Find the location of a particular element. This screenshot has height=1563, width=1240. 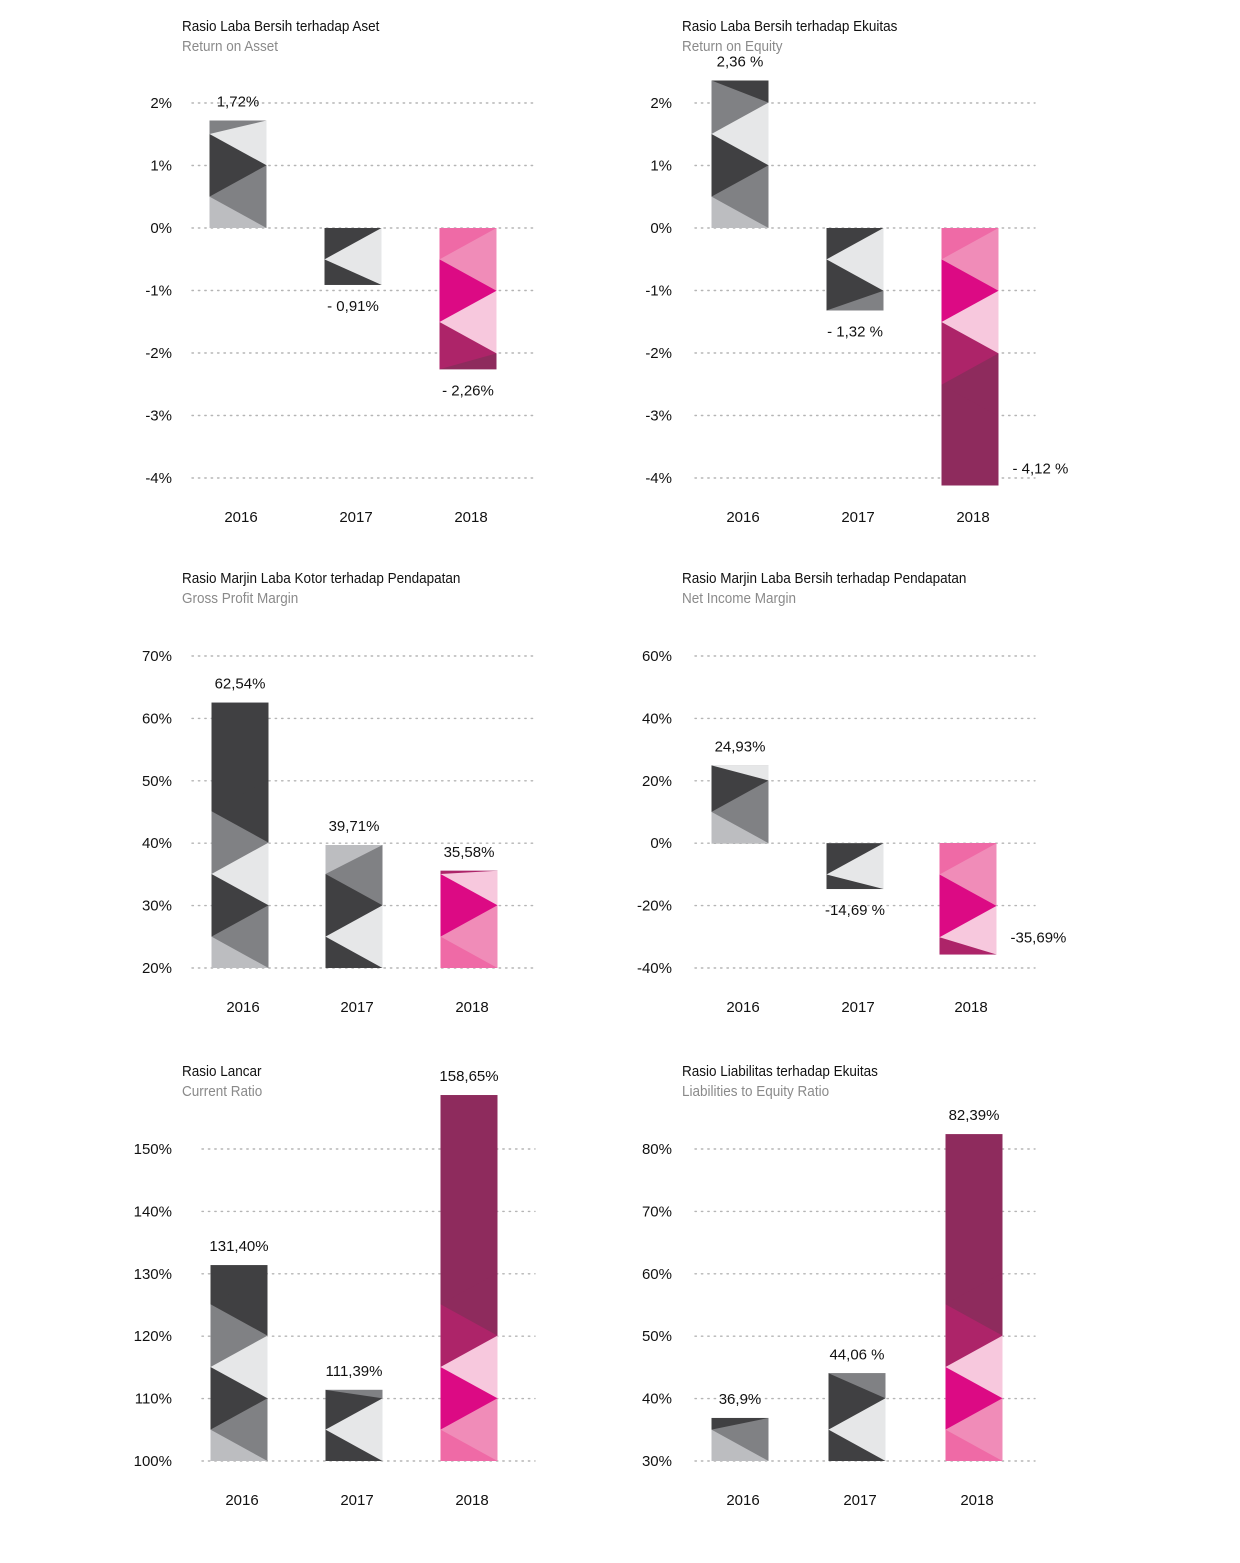

y-tick-label: -20% is located at coordinates (654, 906).